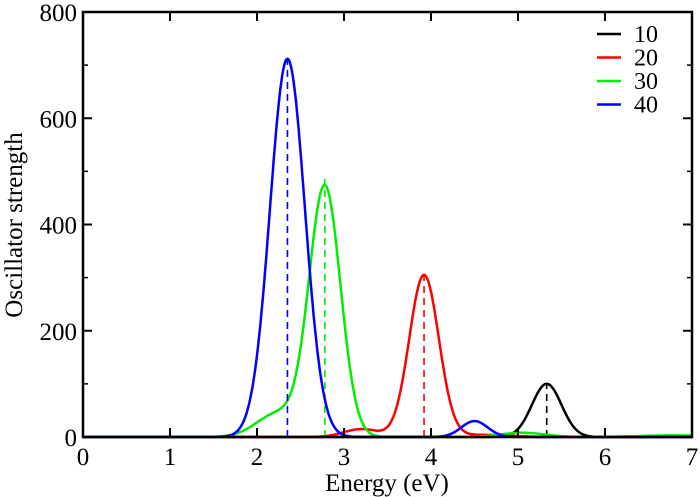  Describe the element at coordinates (431, 457) in the screenshot. I see `x-tick-label: 4` at that location.